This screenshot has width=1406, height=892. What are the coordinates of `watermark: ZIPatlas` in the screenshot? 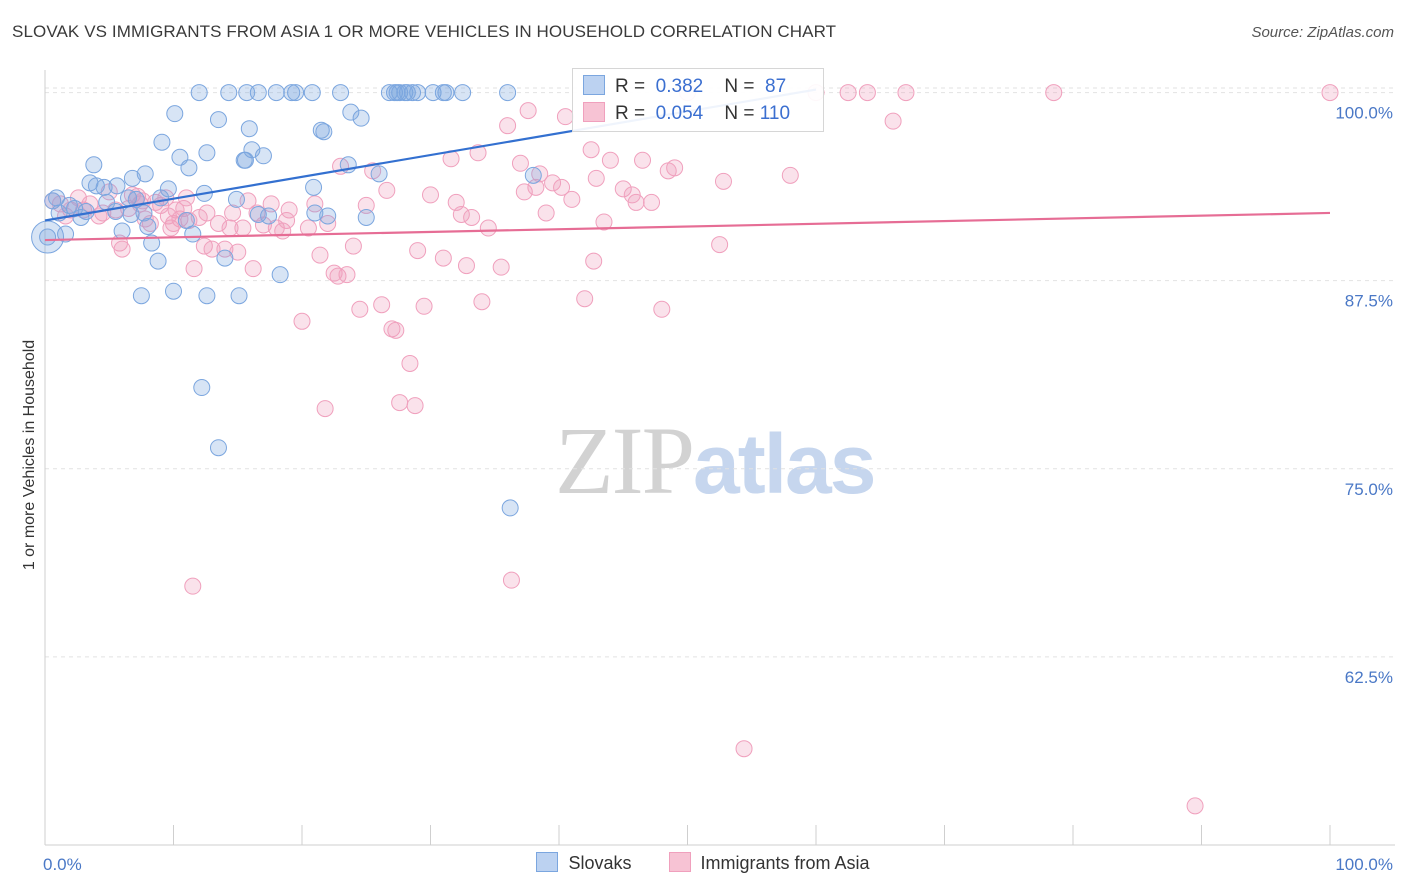 It's located at (715, 460).